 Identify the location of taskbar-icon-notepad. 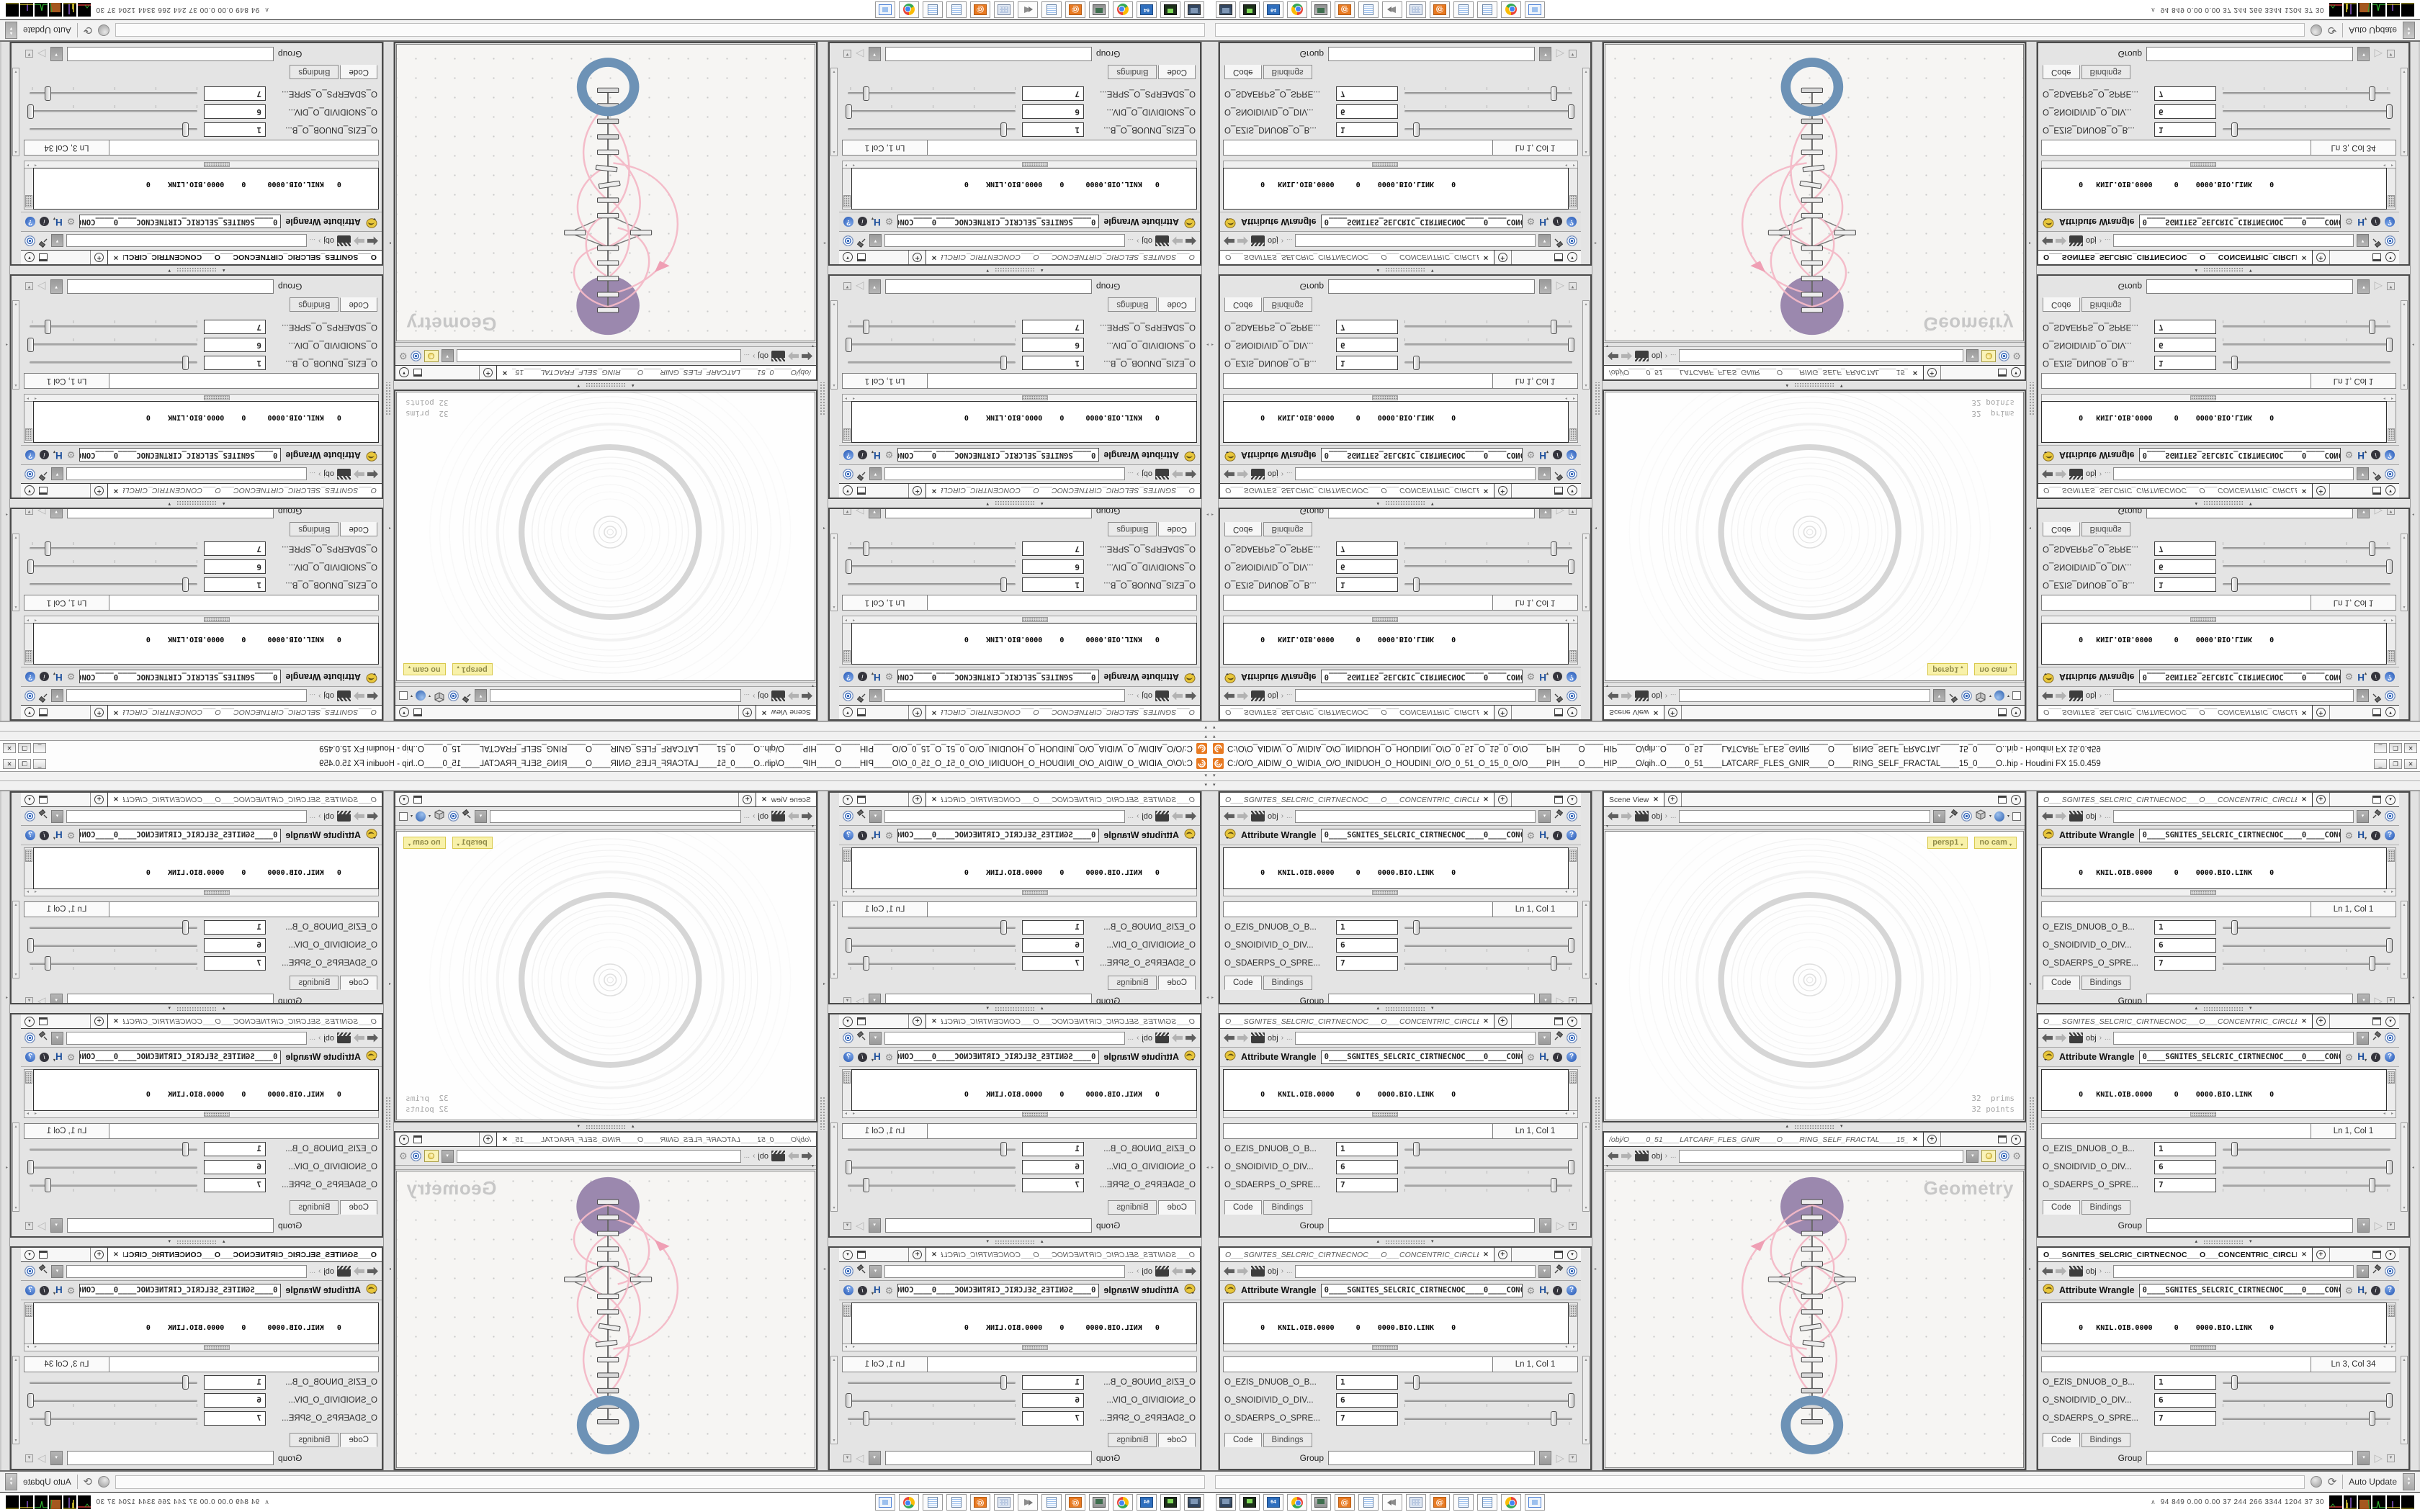
(933, 9).